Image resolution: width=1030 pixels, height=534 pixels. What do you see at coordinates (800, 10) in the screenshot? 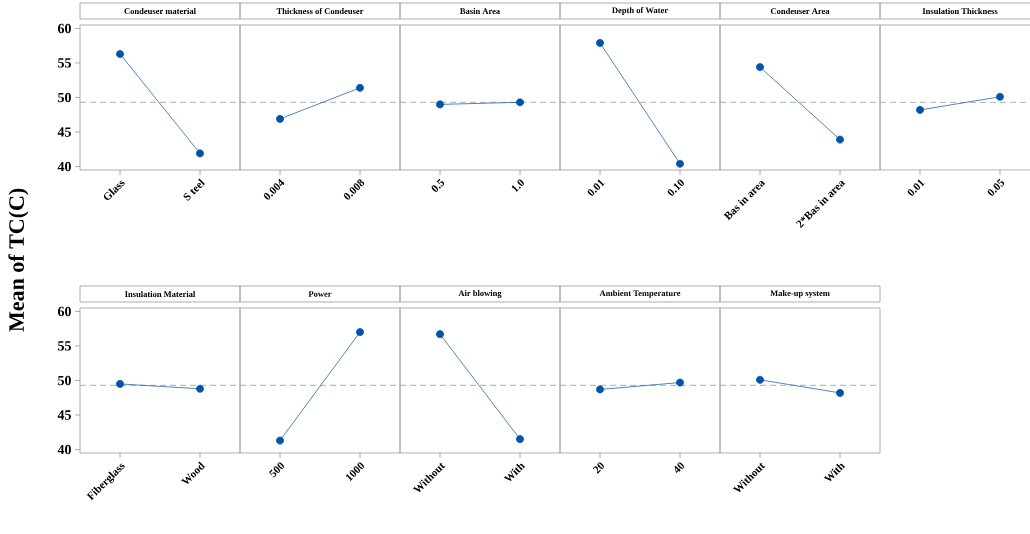
I see `chart-title: Condeuser Area` at bounding box center [800, 10].